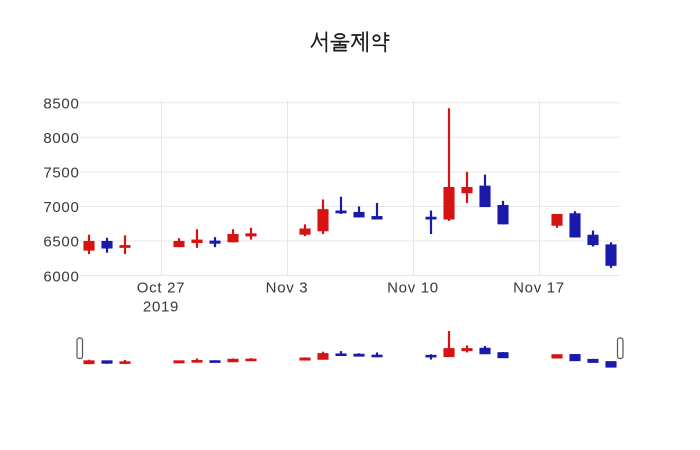  What do you see at coordinates (61, 104) in the screenshot?
I see `svg-text: 8500` at bounding box center [61, 104].